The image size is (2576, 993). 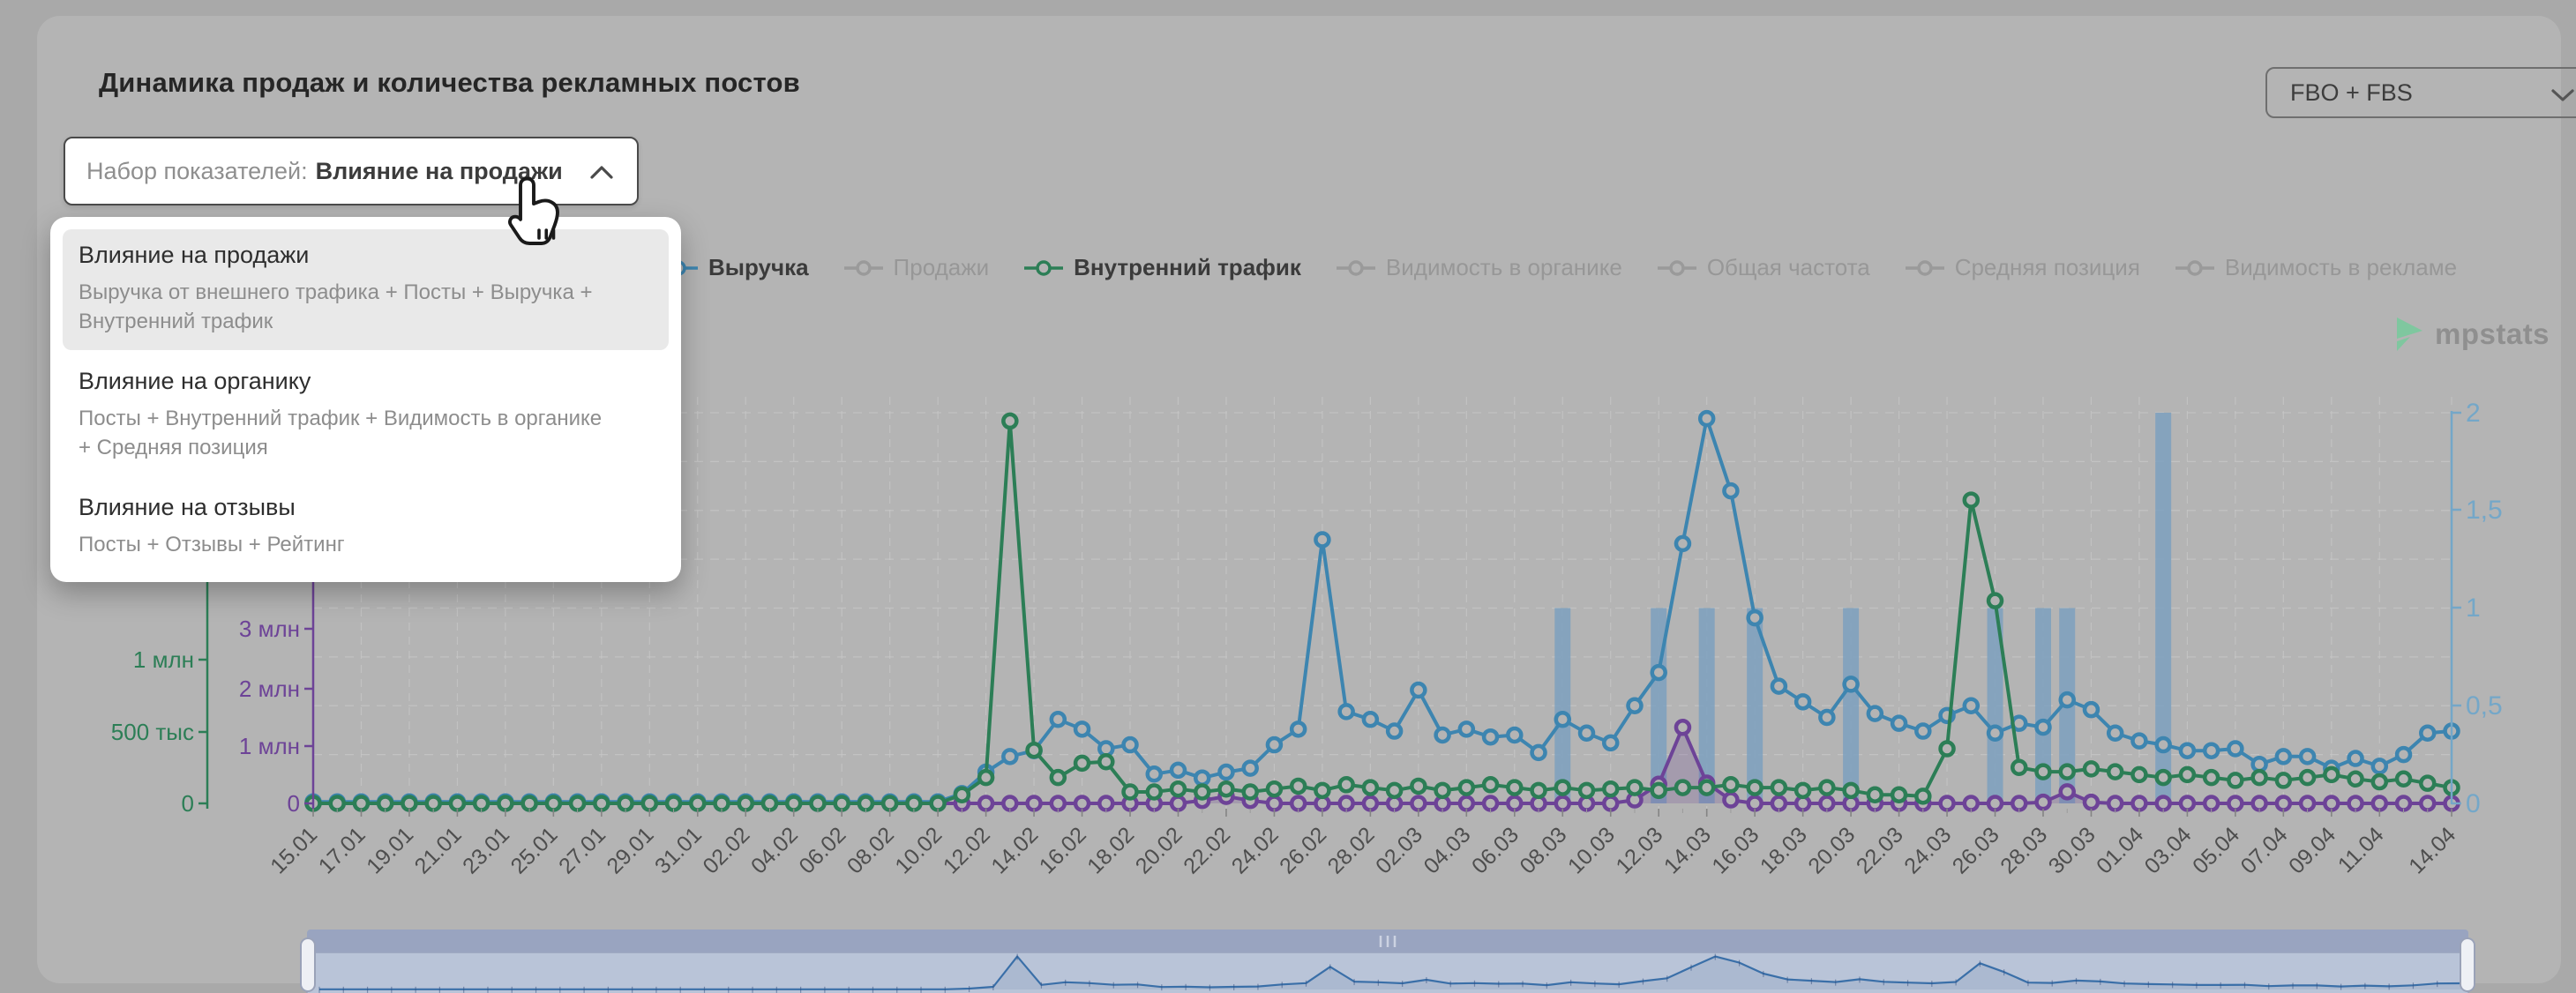 I want to click on svg-text: 26.03, so click(x=1976, y=850).